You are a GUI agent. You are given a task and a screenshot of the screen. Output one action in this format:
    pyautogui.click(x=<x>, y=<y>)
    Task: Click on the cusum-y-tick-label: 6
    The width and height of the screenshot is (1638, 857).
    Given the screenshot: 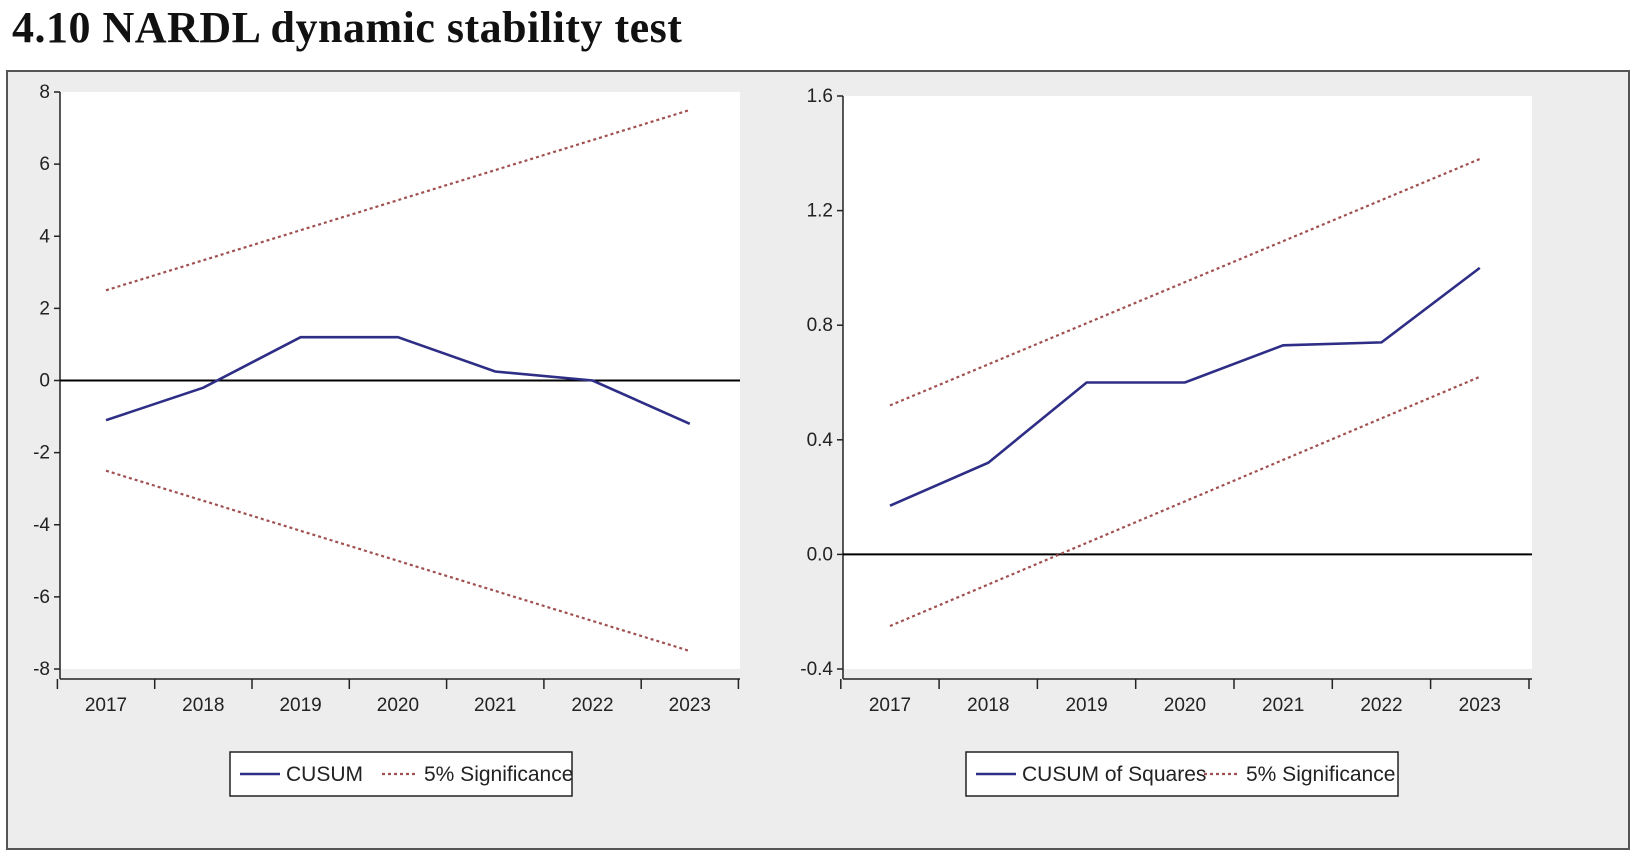 What is the action you would take?
    pyautogui.click(x=44, y=164)
    